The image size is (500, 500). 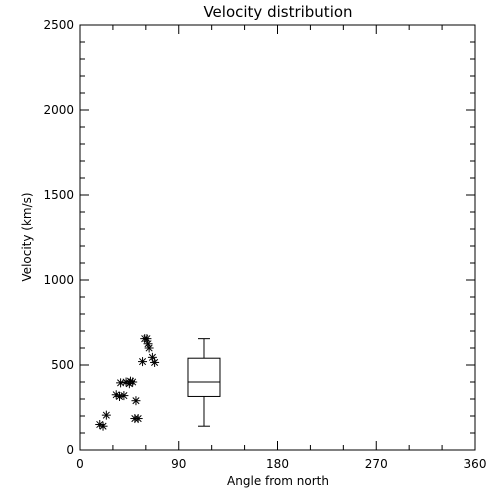 What do you see at coordinates (62, 365) in the screenshot?
I see `y-tick-label: 500` at bounding box center [62, 365].